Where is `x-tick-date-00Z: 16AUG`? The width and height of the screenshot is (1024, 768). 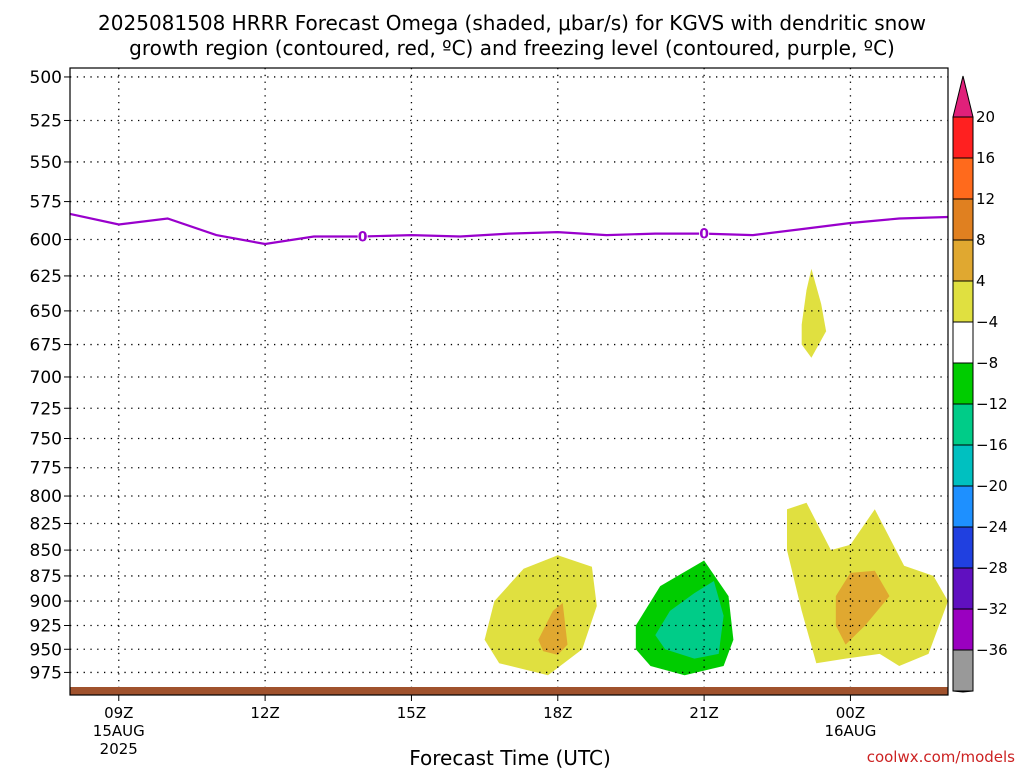
x-tick-date-00Z: 16AUG is located at coordinates (850, 731).